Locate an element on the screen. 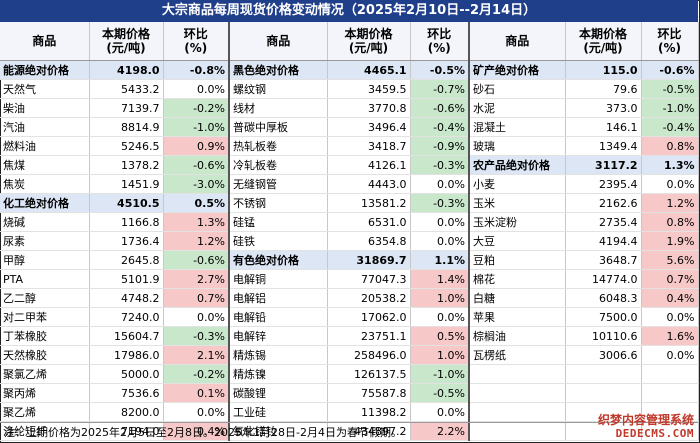 This screenshot has height=443, width=700. commodity-name: 棕榈油 is located at coordinates (517, 336).